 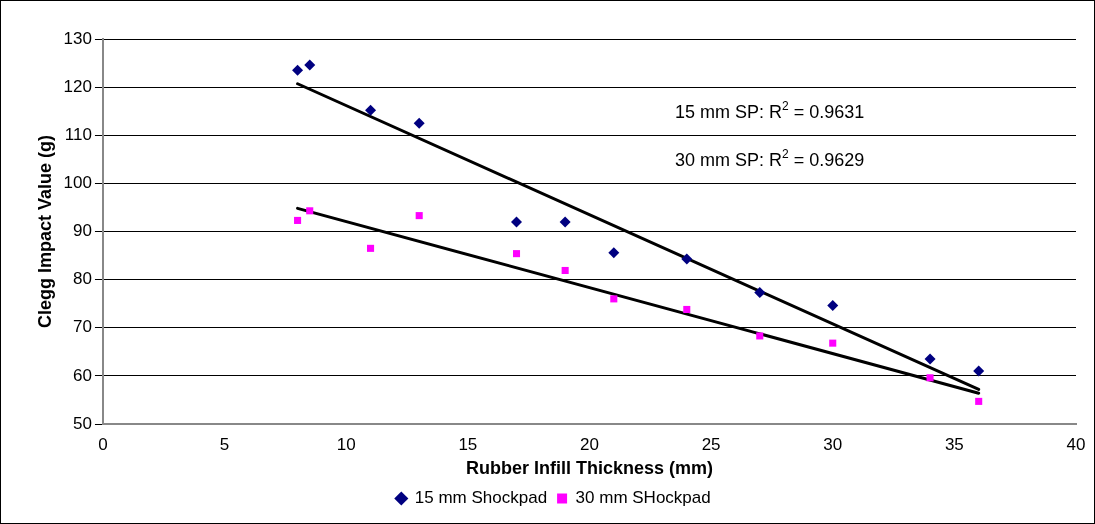 What do you see at coordinates (77, 38) in the screenshot?
I see `y-tick-label: 130` at bounding box center [77, 38].